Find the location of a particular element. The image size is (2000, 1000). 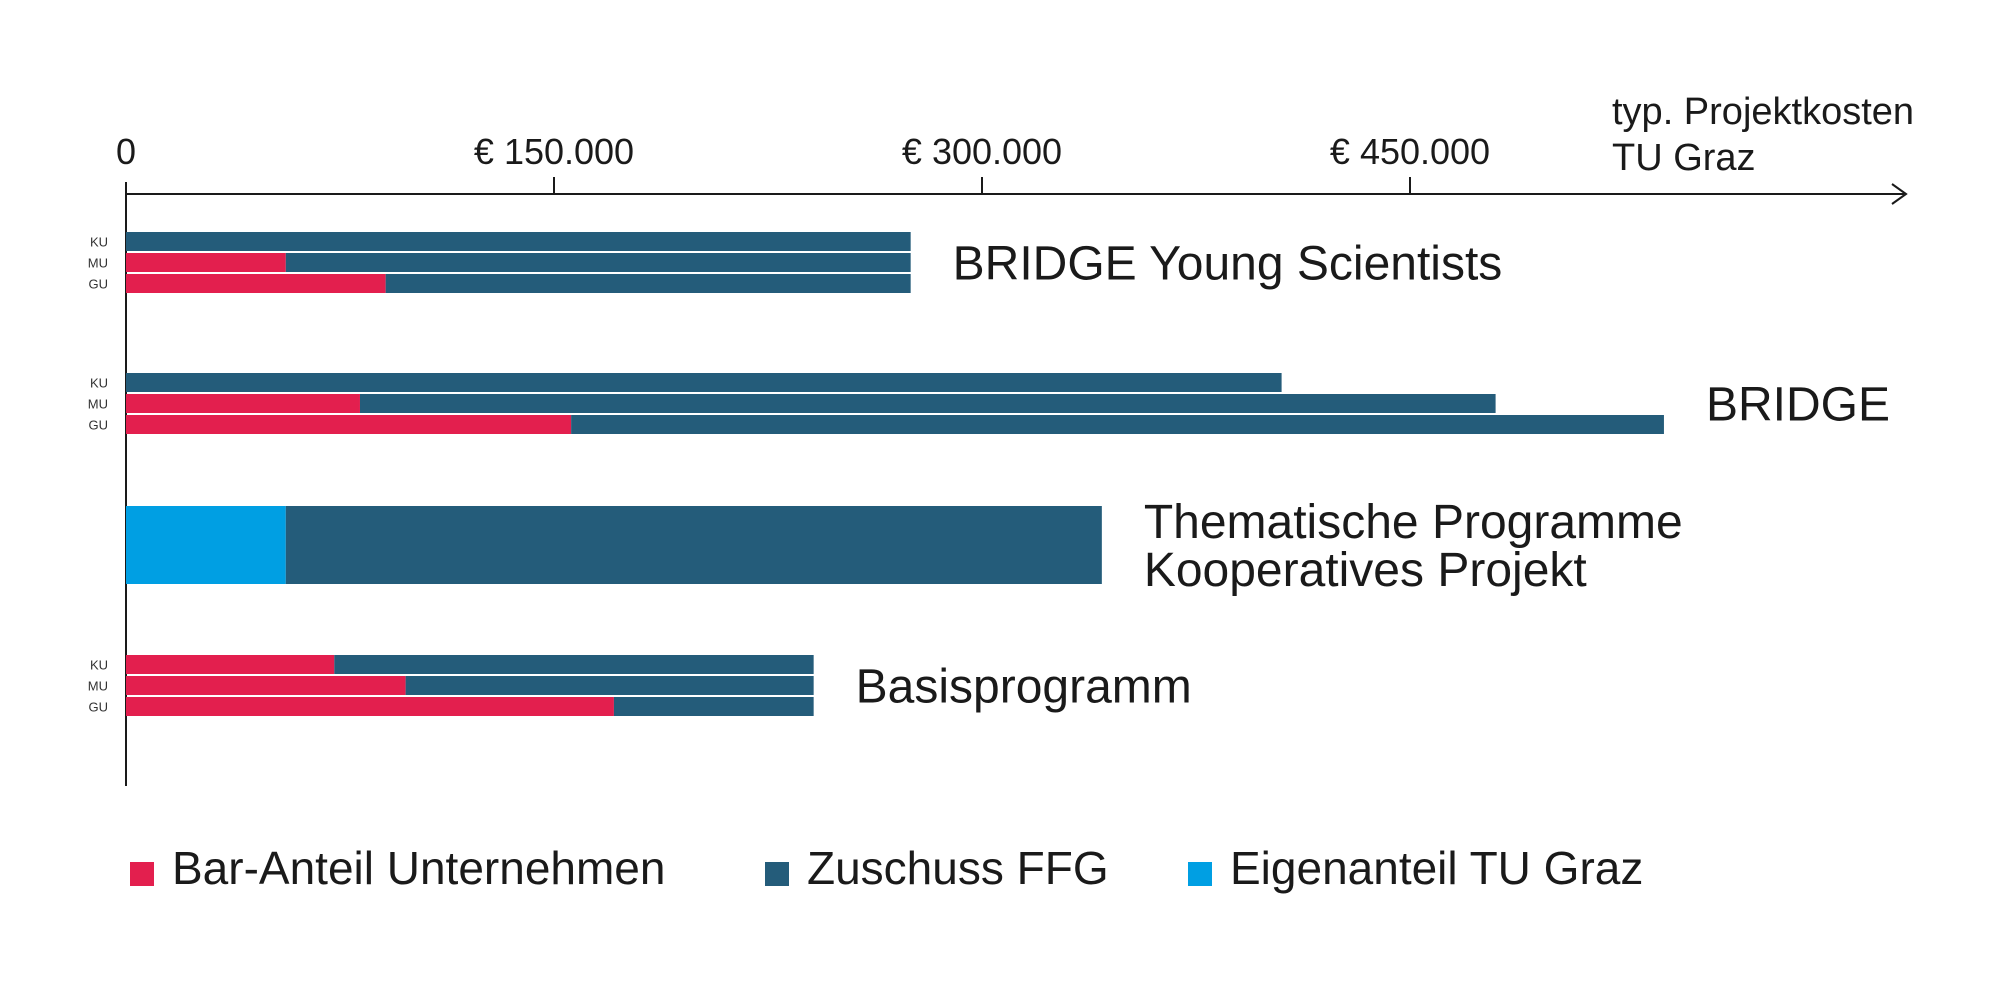

bar-group: KU MU GU Basisprogramm is located at coordinates (640, 685).